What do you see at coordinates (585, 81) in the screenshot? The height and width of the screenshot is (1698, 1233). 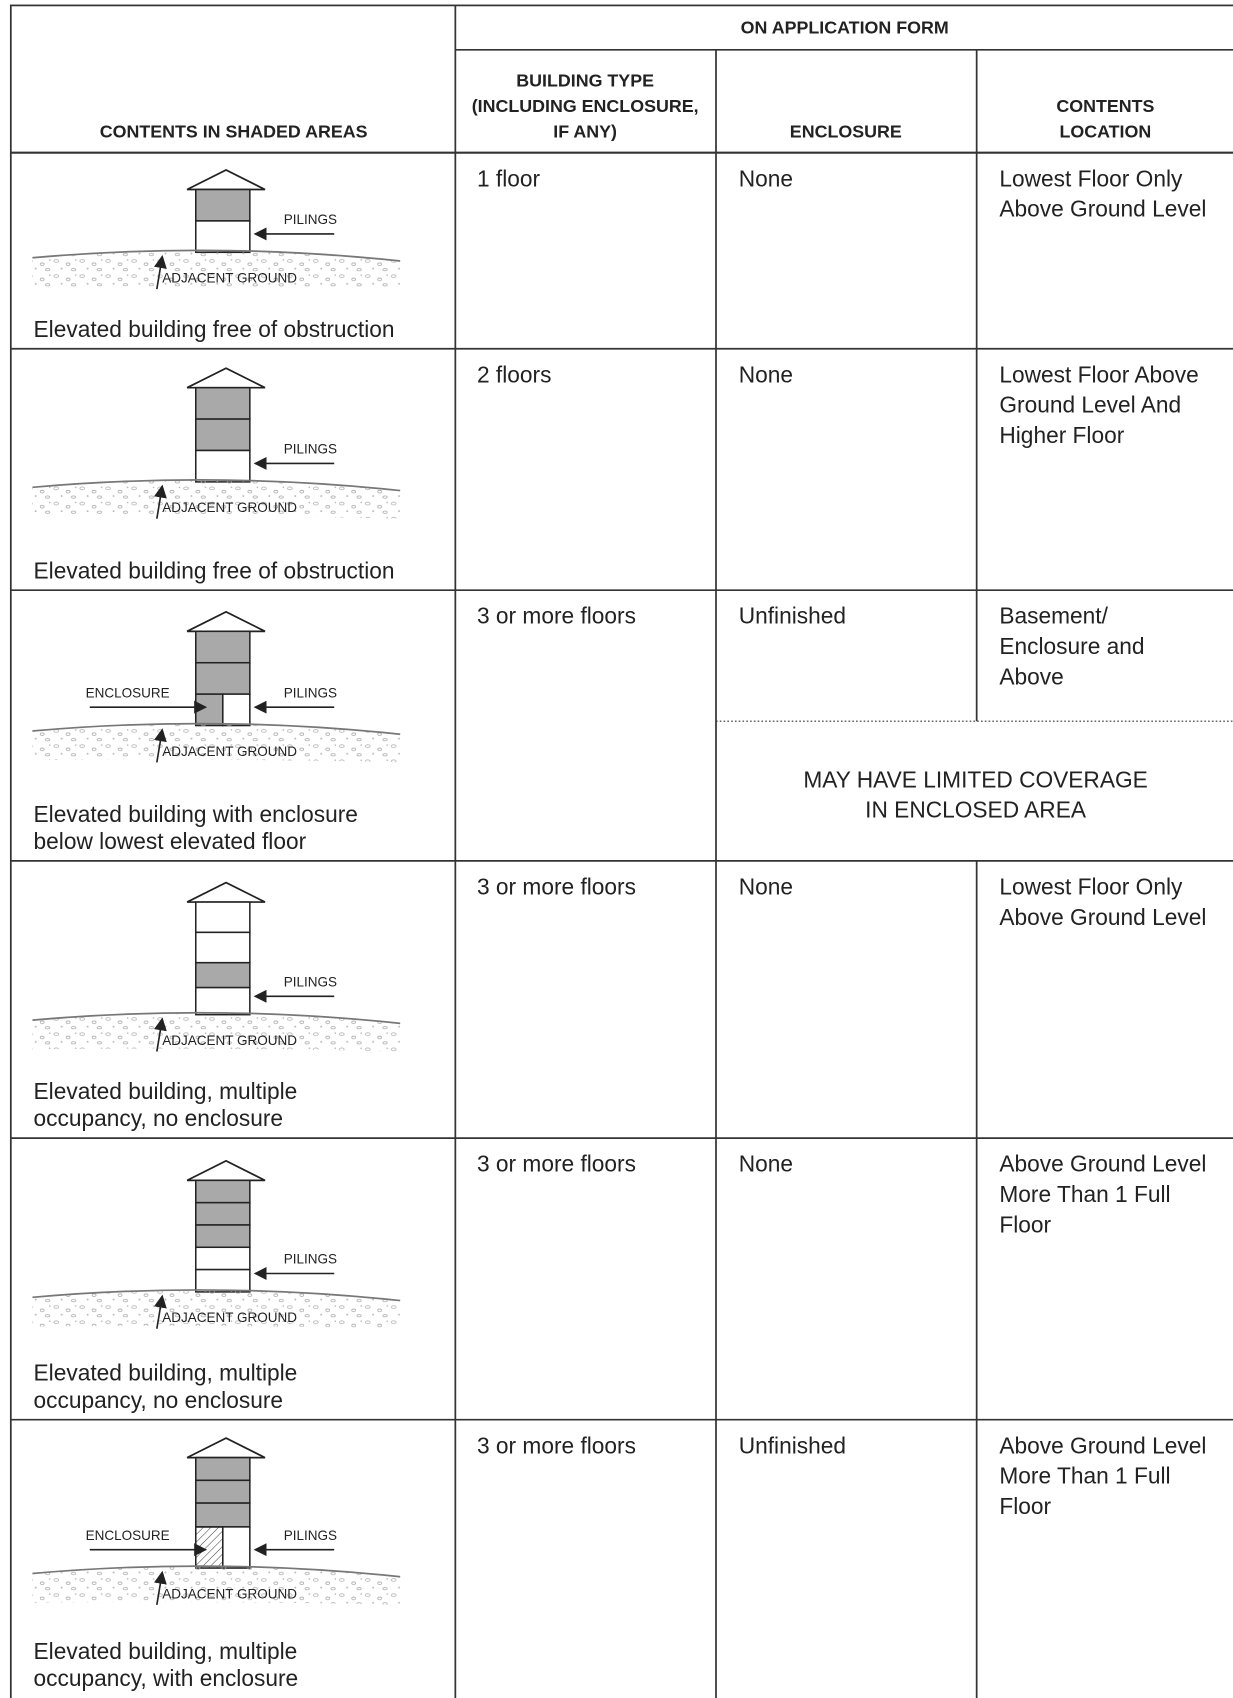 I see `column-header: BUILDING TYPE` at bounding box center [585, 81].